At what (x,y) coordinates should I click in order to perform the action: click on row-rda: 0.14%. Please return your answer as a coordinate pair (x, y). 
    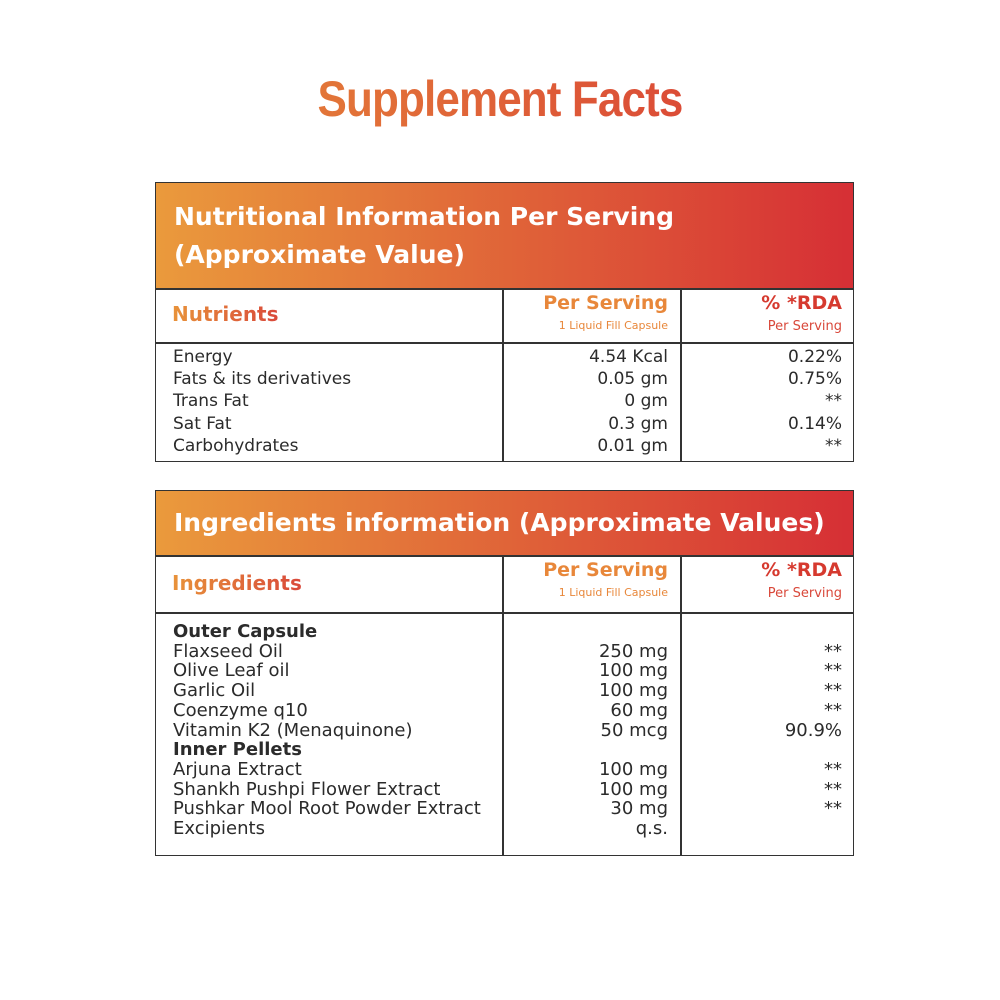
    Looking at the image, I should click on (814, 423).